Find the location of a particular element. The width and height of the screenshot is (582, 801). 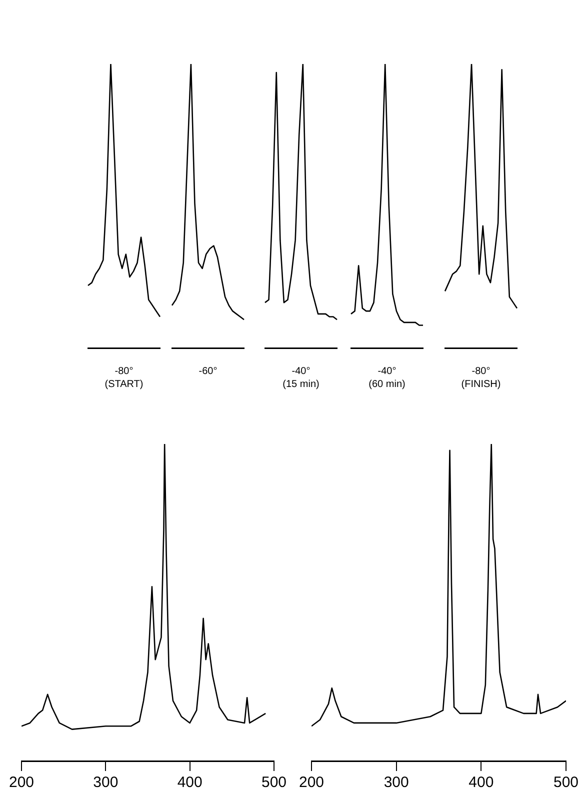

text: (15 min) is located at coordinates (301, 384).